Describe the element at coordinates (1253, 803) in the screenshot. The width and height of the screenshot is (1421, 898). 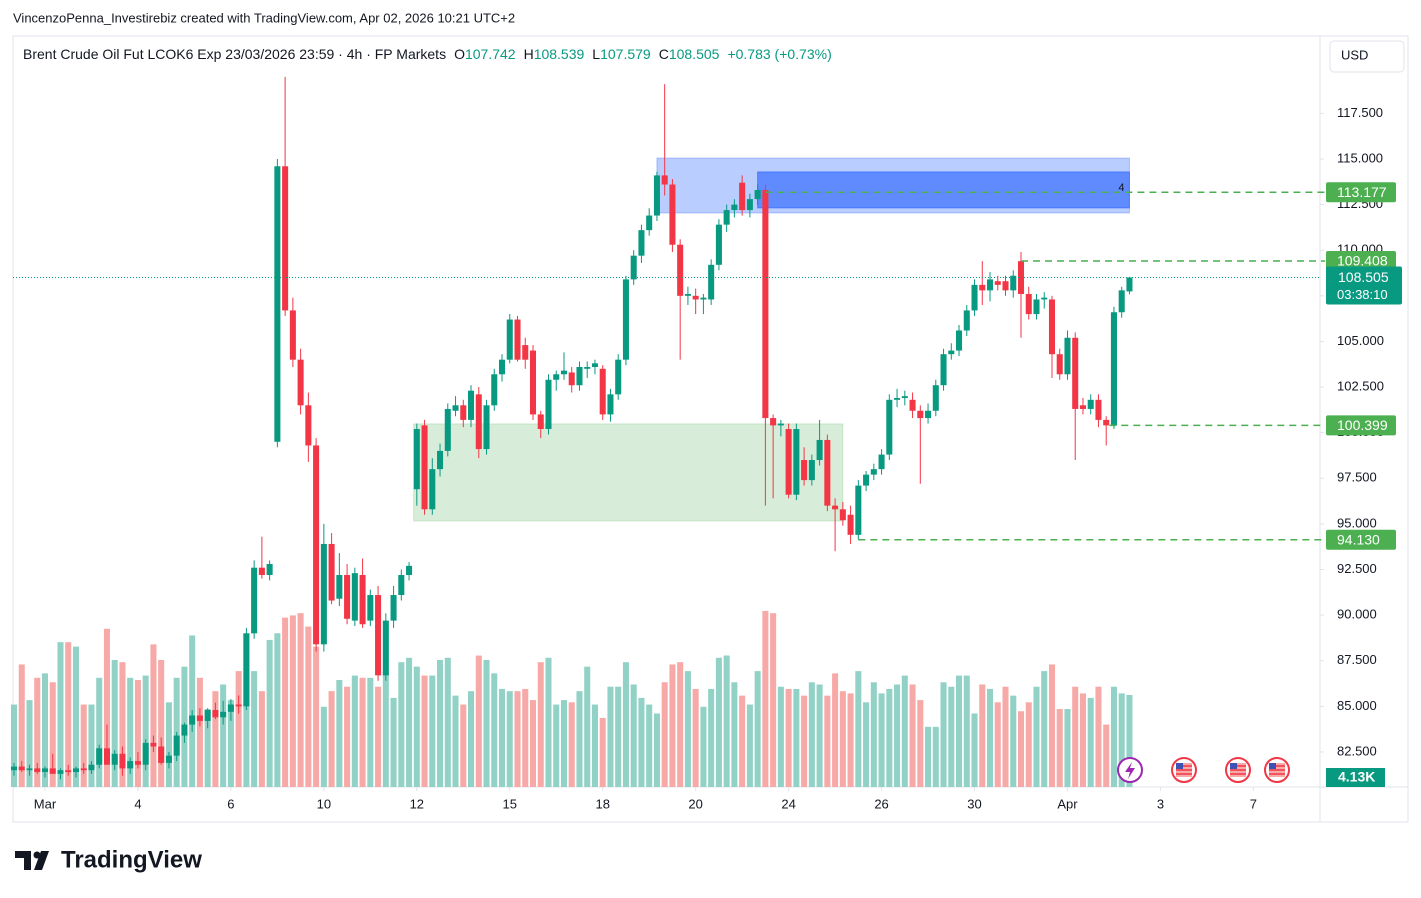
I see `x-tick-label: 7` at that location.